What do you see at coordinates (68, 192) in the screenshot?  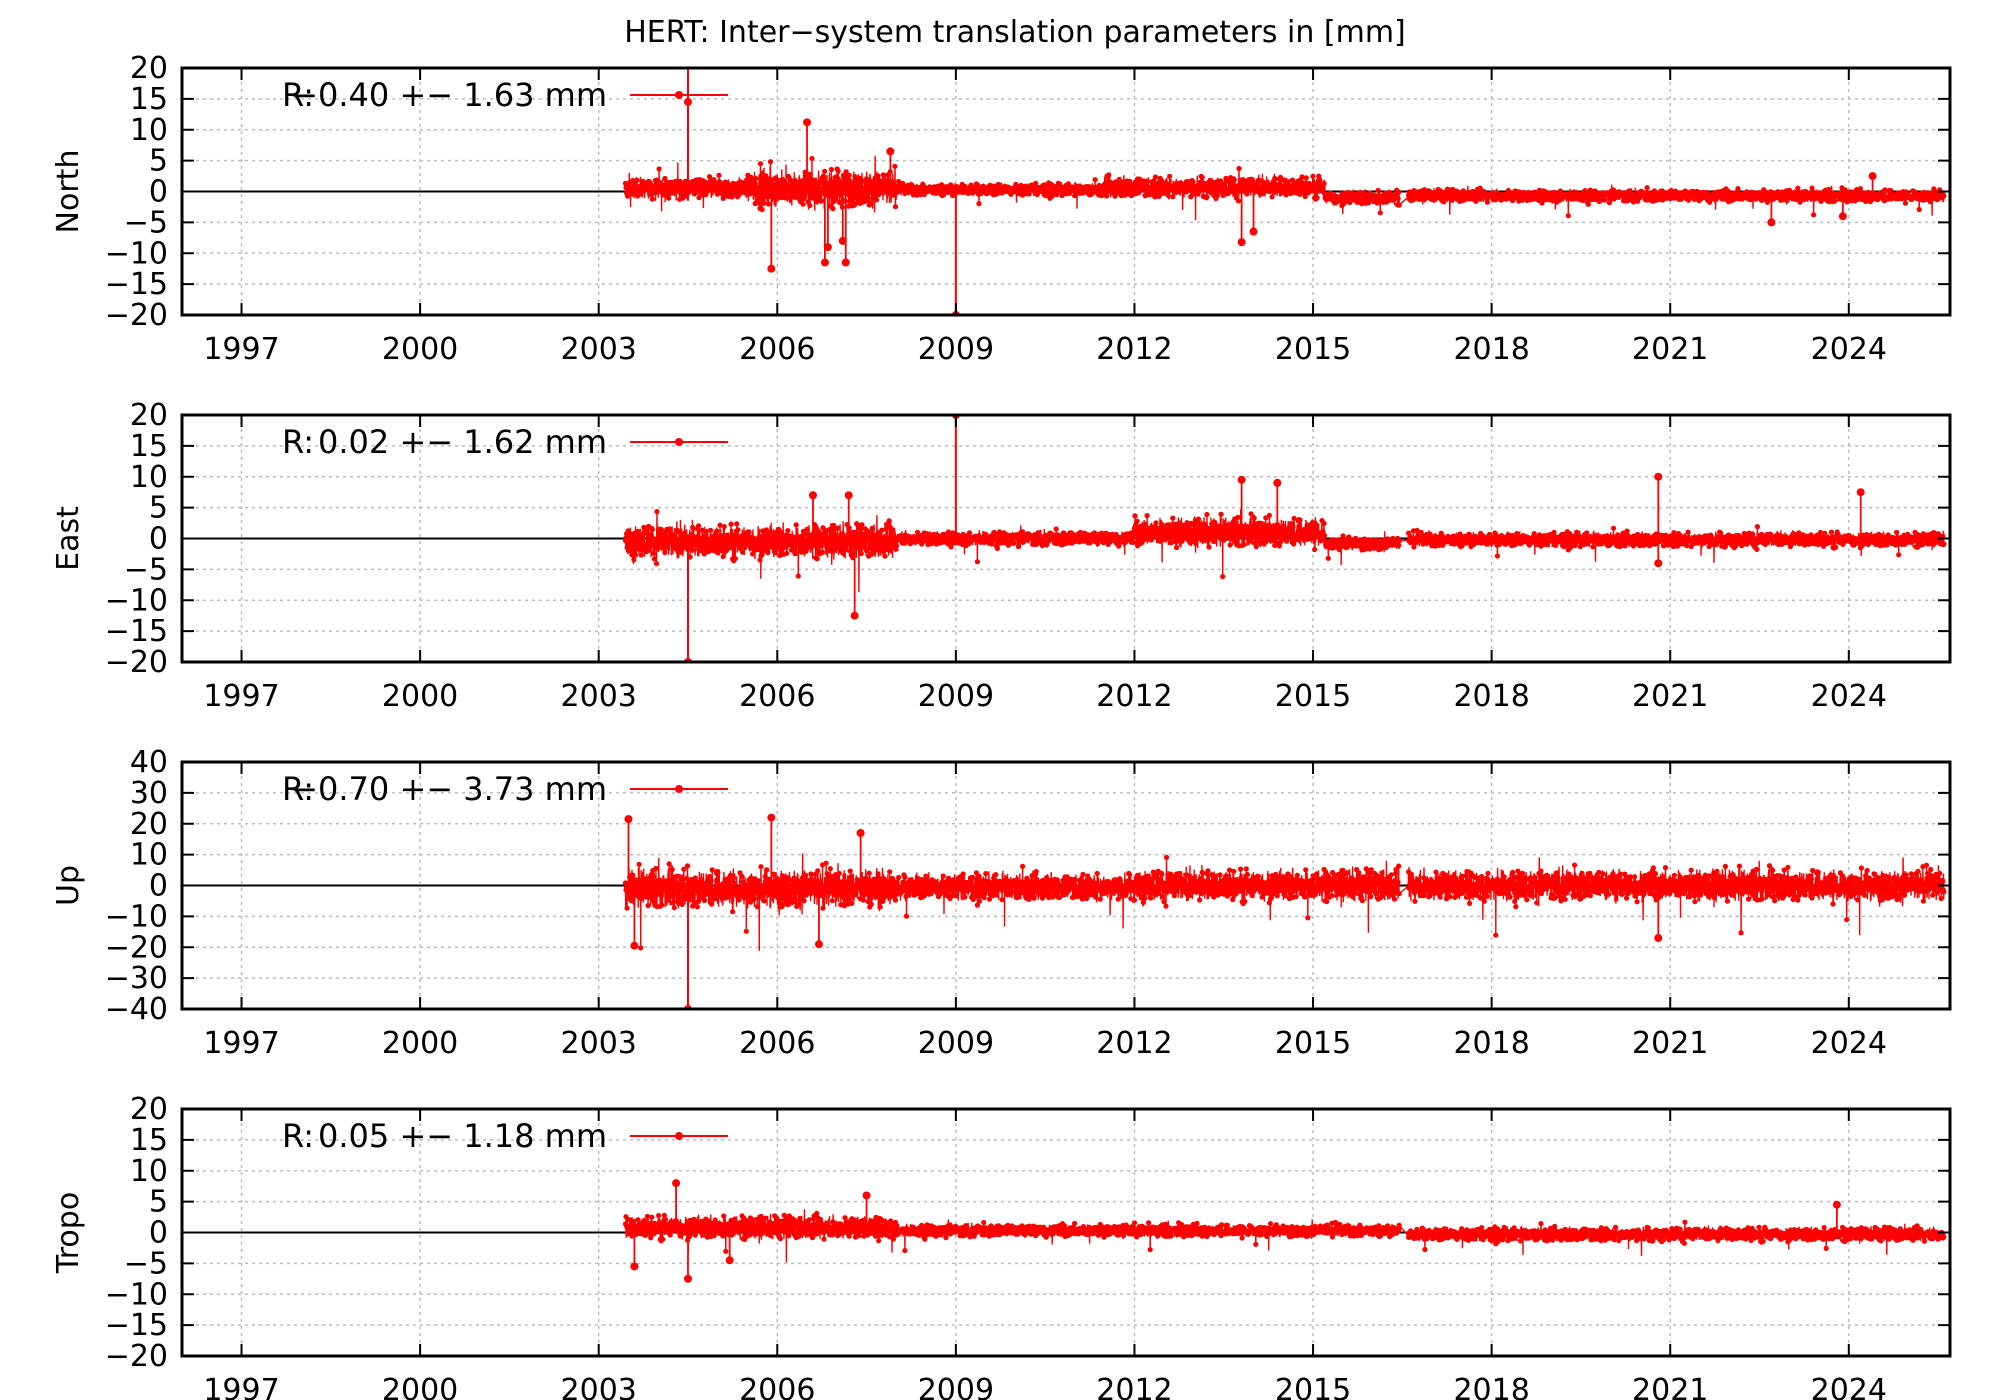 I see `y-axis-label: North` at bounding box center [68, 192].